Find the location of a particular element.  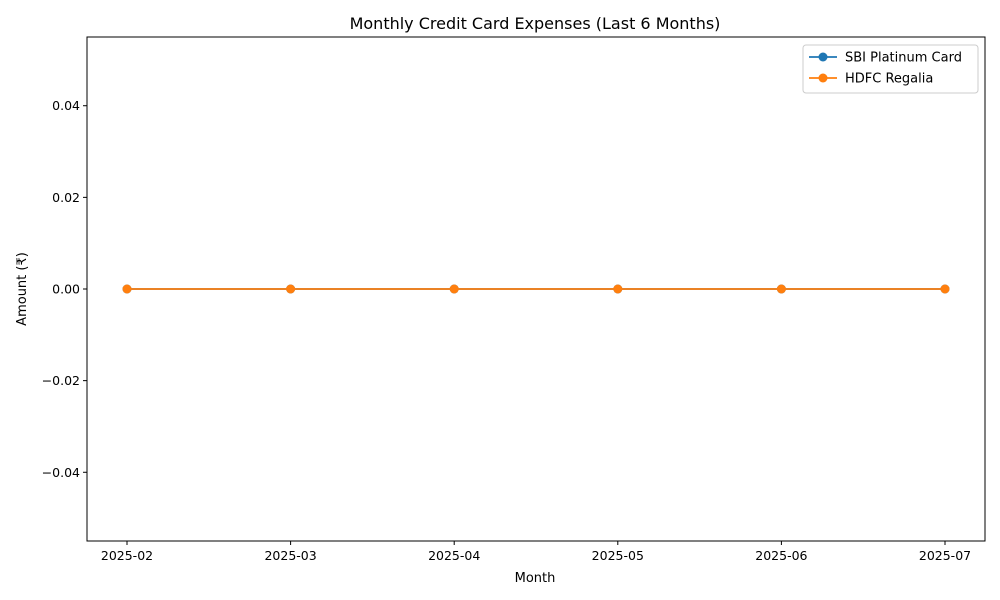

x-tick-label: 2025-03 is located at coordinates (290, 555).